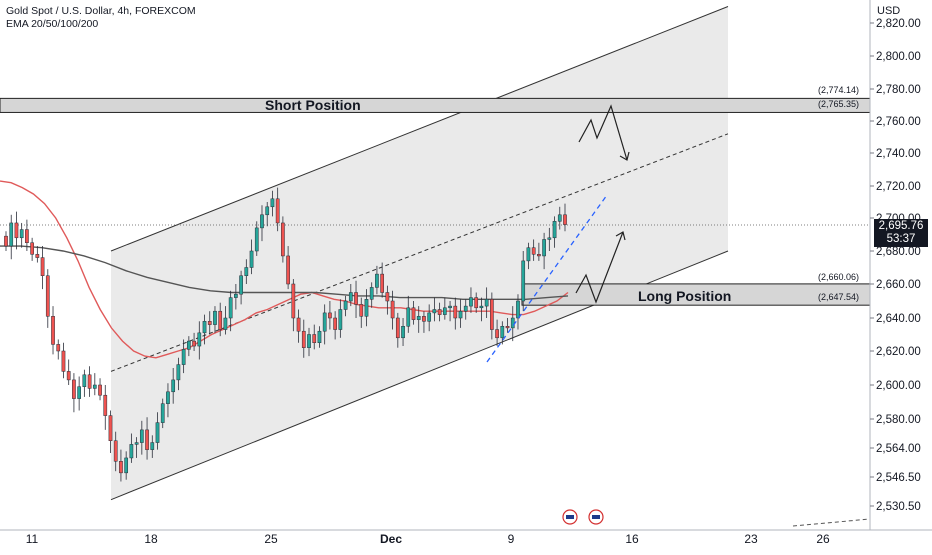 The height and width of the screenshot is (555, 932). I want to click on price-tick-label: 2,530.50, so click(898, 507).